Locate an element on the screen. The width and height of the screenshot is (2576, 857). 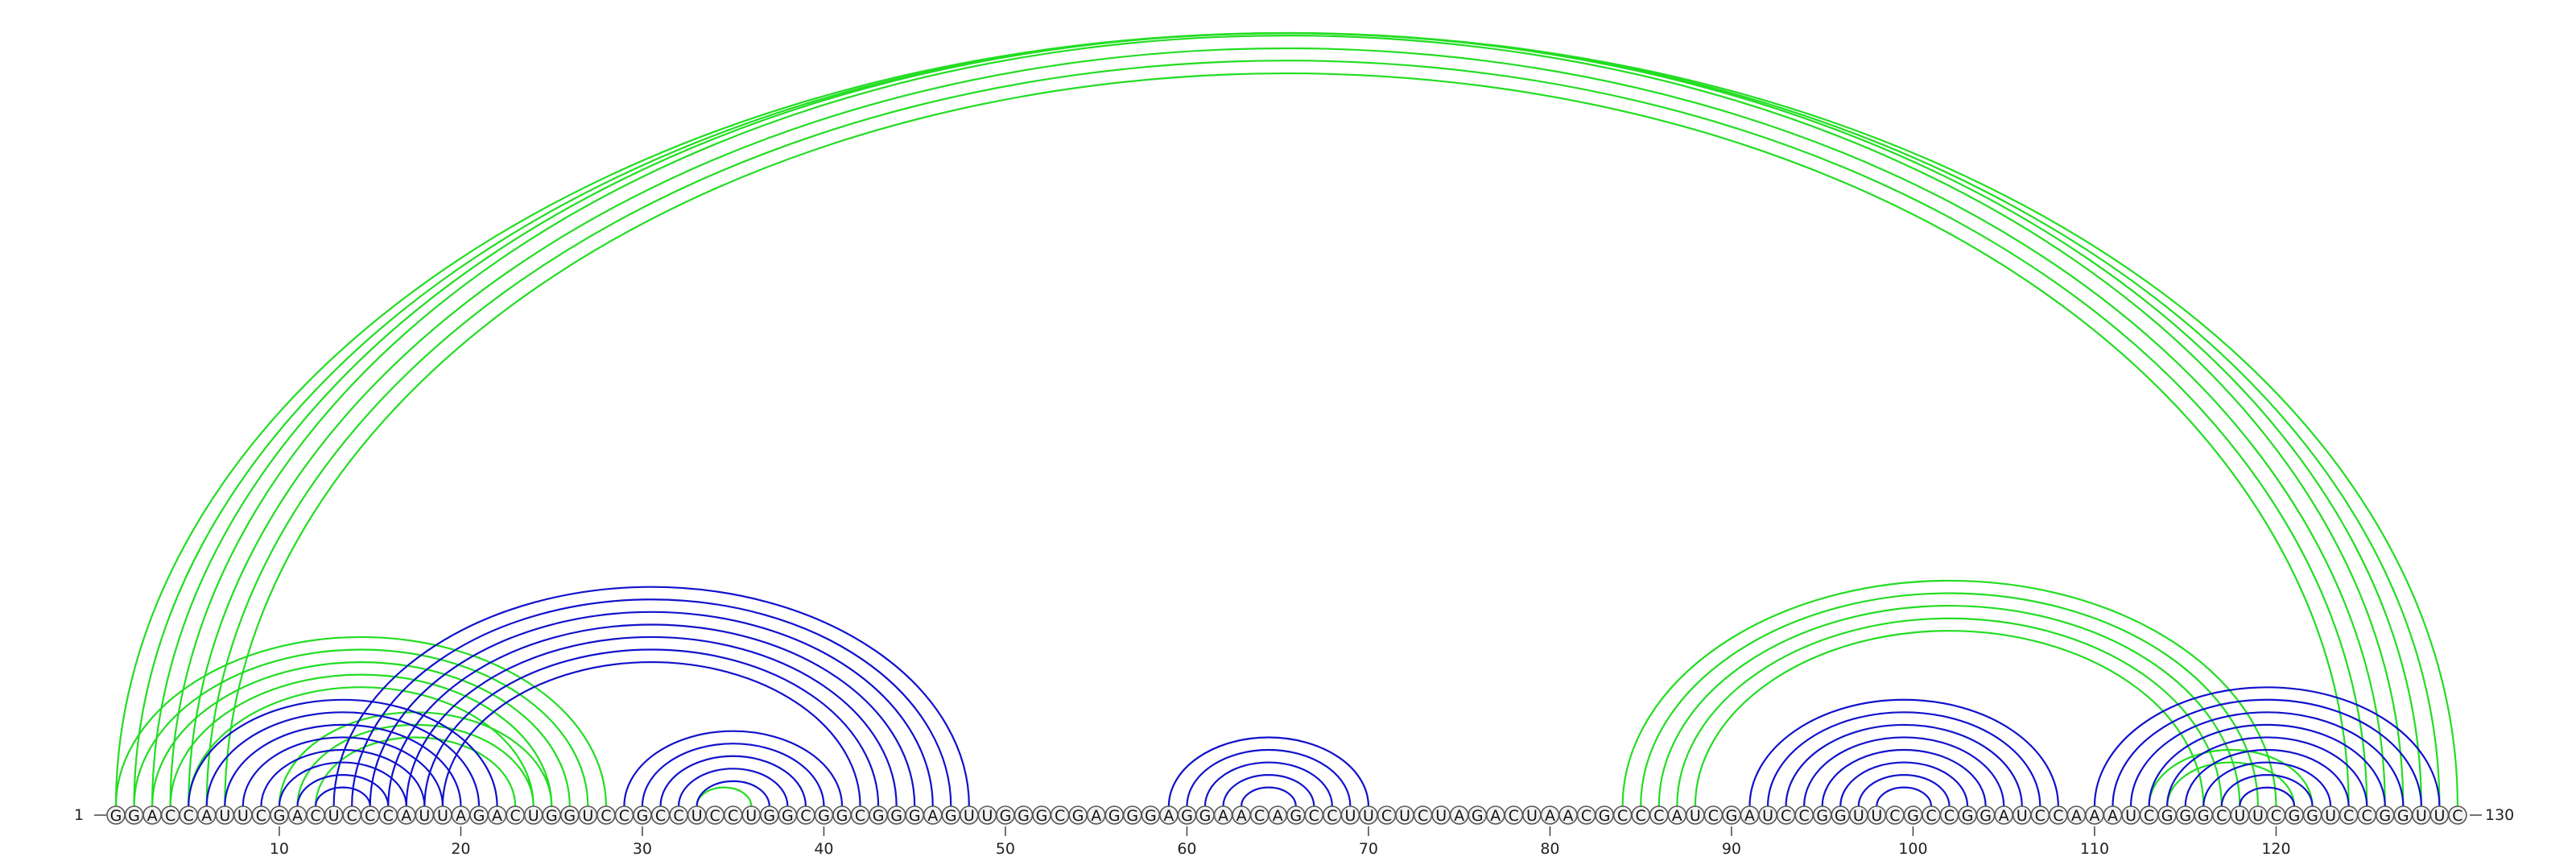
nucleotide-letter-85: C is located at coordinates (1641, 816).